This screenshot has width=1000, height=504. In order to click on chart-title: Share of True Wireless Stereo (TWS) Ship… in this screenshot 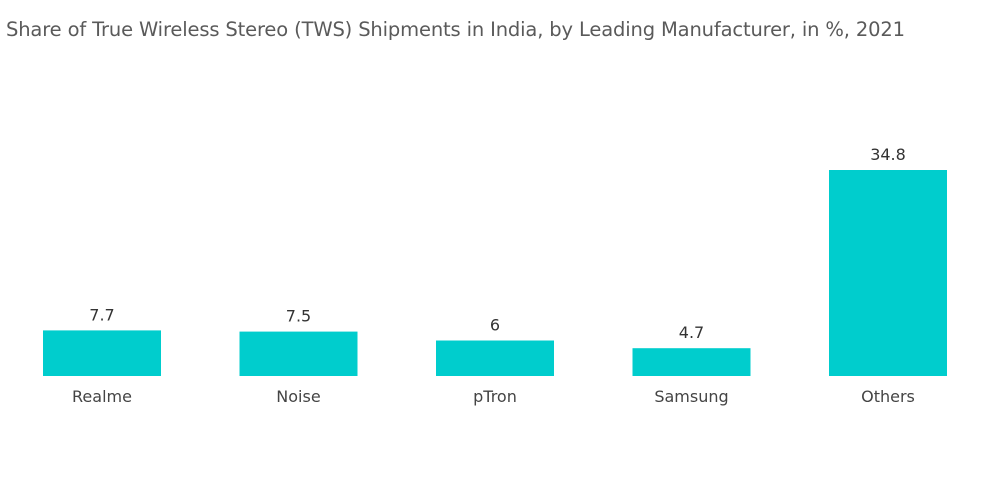, I will do `click(455, 29)`.